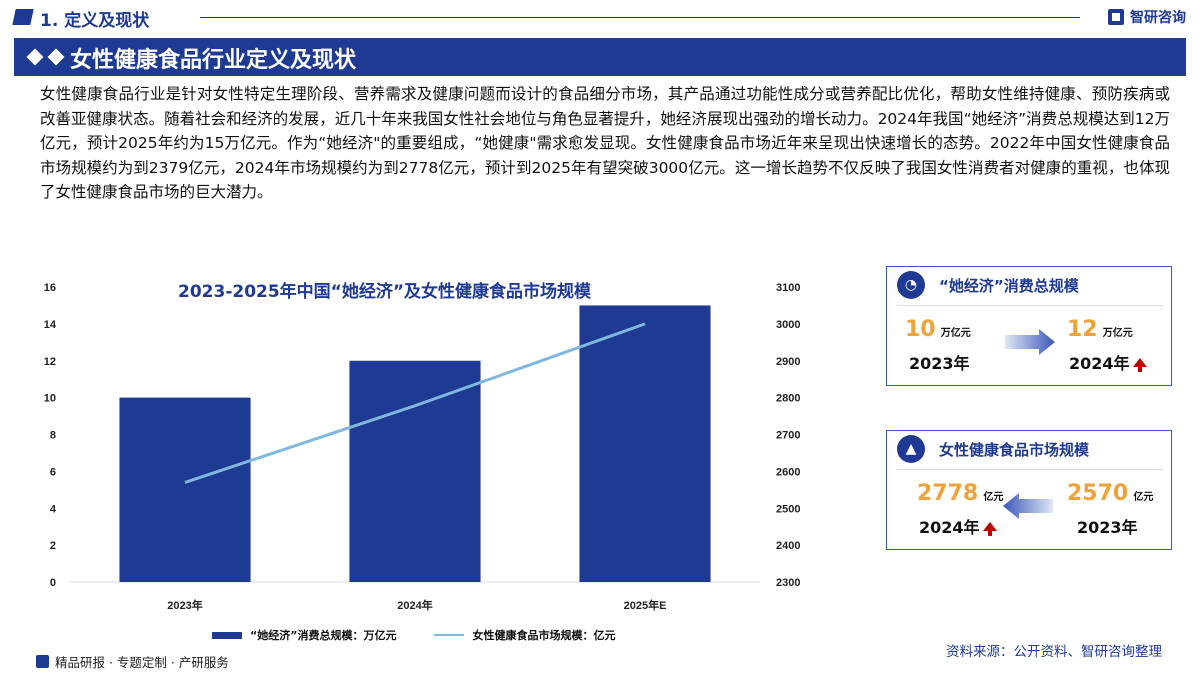 This screenshot has width=1200, height=673. What do you see at coordinates (544, 635) in the screenshot?
I see `legend-line-label: 女性健康食品市场规模：亿元` at bounding box center [544, 635].